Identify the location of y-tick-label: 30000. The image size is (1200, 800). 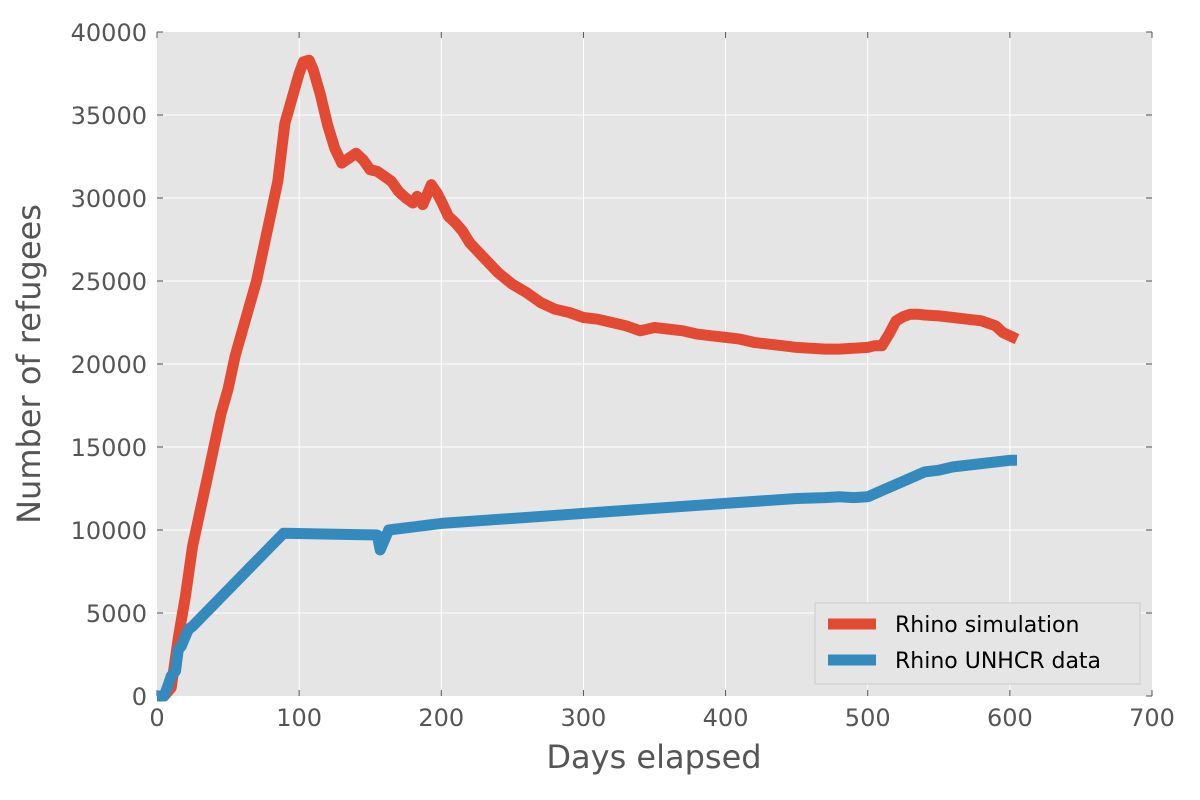
(109, 199).